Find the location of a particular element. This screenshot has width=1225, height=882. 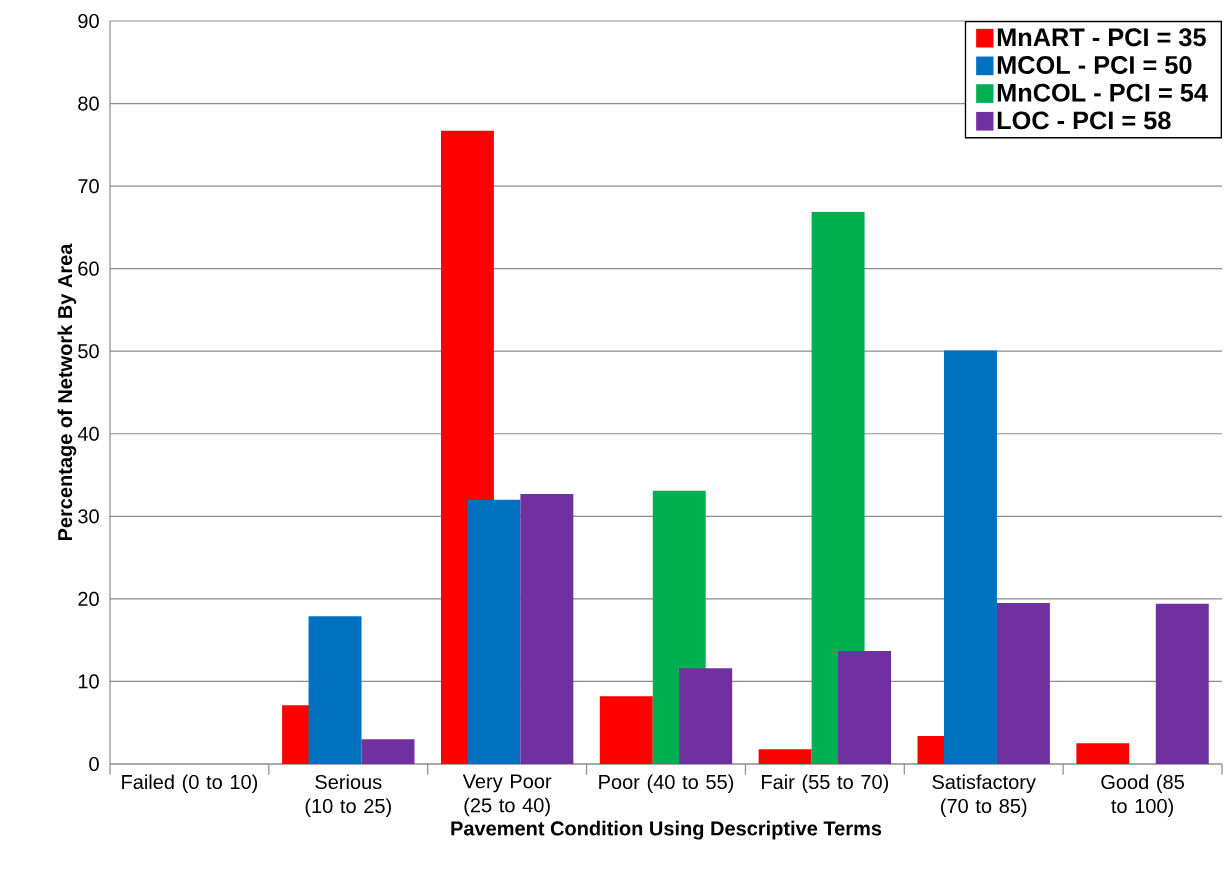

y-tick-label: 60 is located at coordinates (88, 268).